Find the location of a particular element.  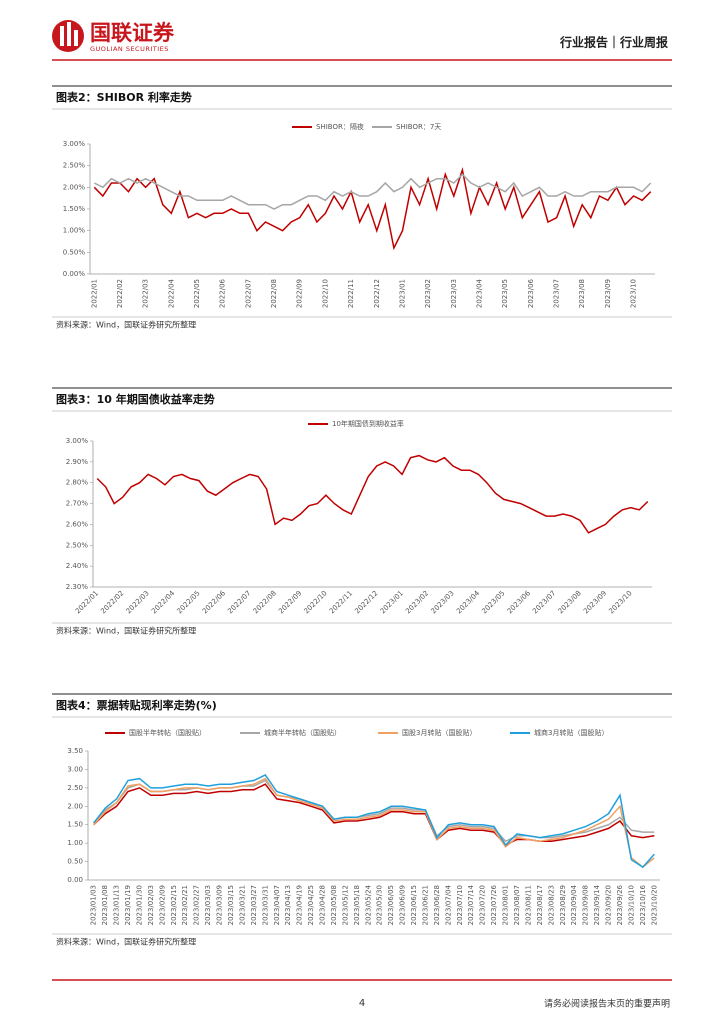

x-tick-label: 2023/07/04 is located at coordinates (448, 904).